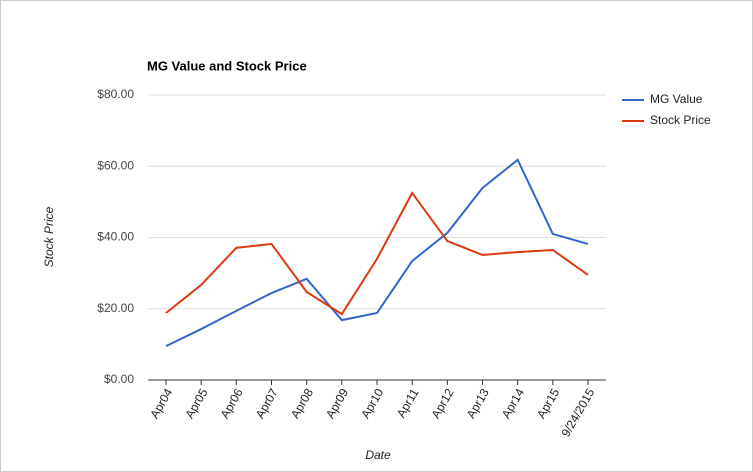  Describe the element at coordinates (49, 236) in the screenshot. I see `y-axis-title: Stock Price` at that location.